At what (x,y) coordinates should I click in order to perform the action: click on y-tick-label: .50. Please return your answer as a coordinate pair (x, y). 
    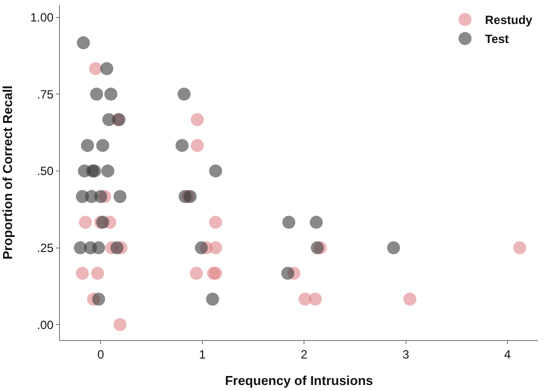
    Looking at the image, I should click on (45, 171).